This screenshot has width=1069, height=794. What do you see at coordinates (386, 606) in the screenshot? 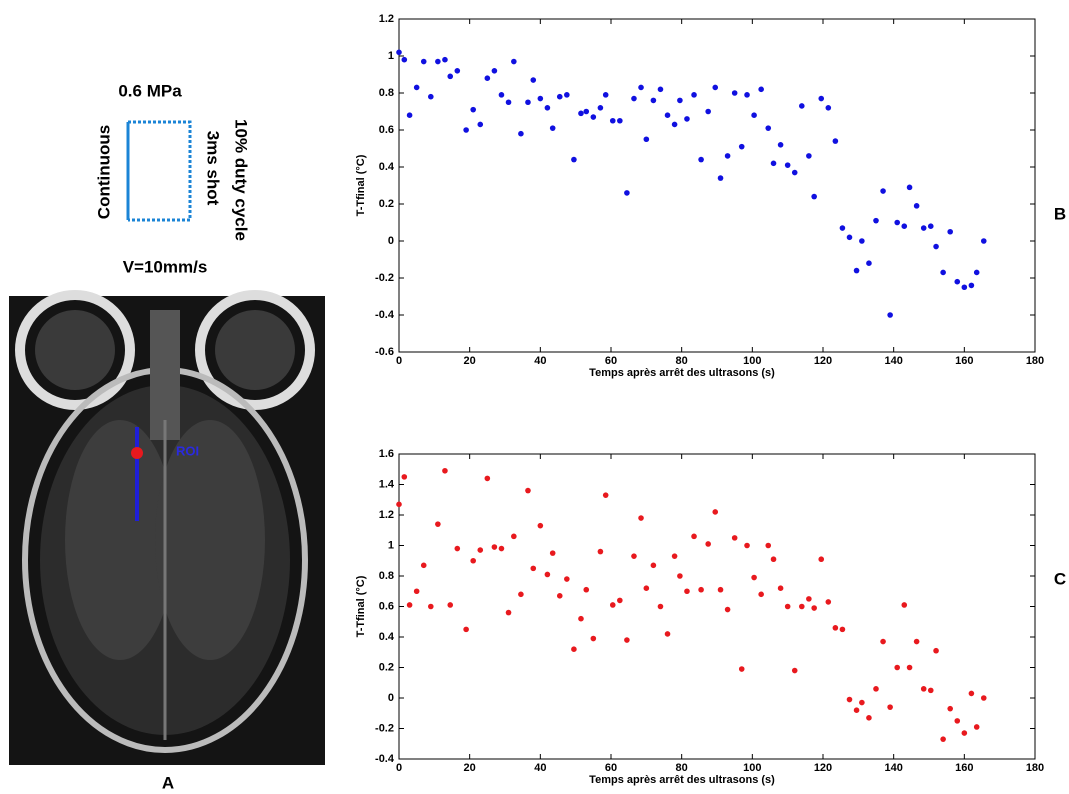
I see `y-tick-label: 0.6` at bounding box center [386, 606].